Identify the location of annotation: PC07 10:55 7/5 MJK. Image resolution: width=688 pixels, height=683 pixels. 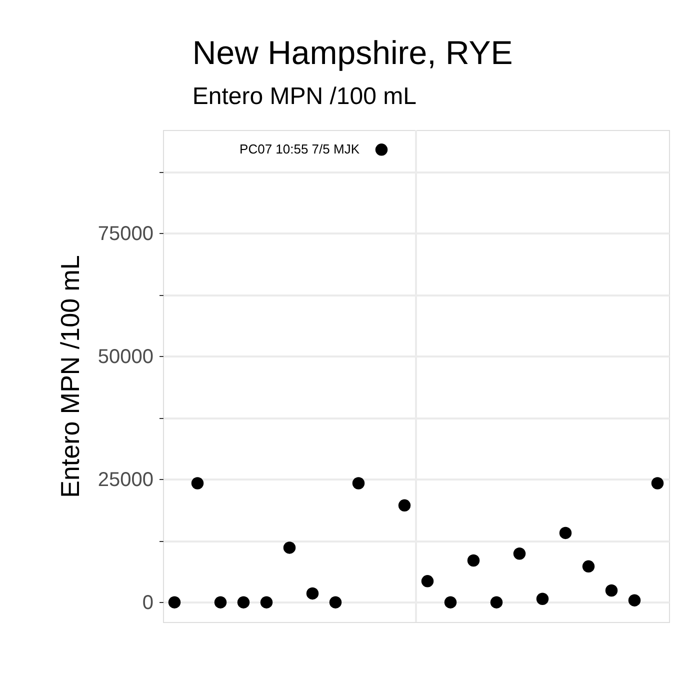
(300, 149).